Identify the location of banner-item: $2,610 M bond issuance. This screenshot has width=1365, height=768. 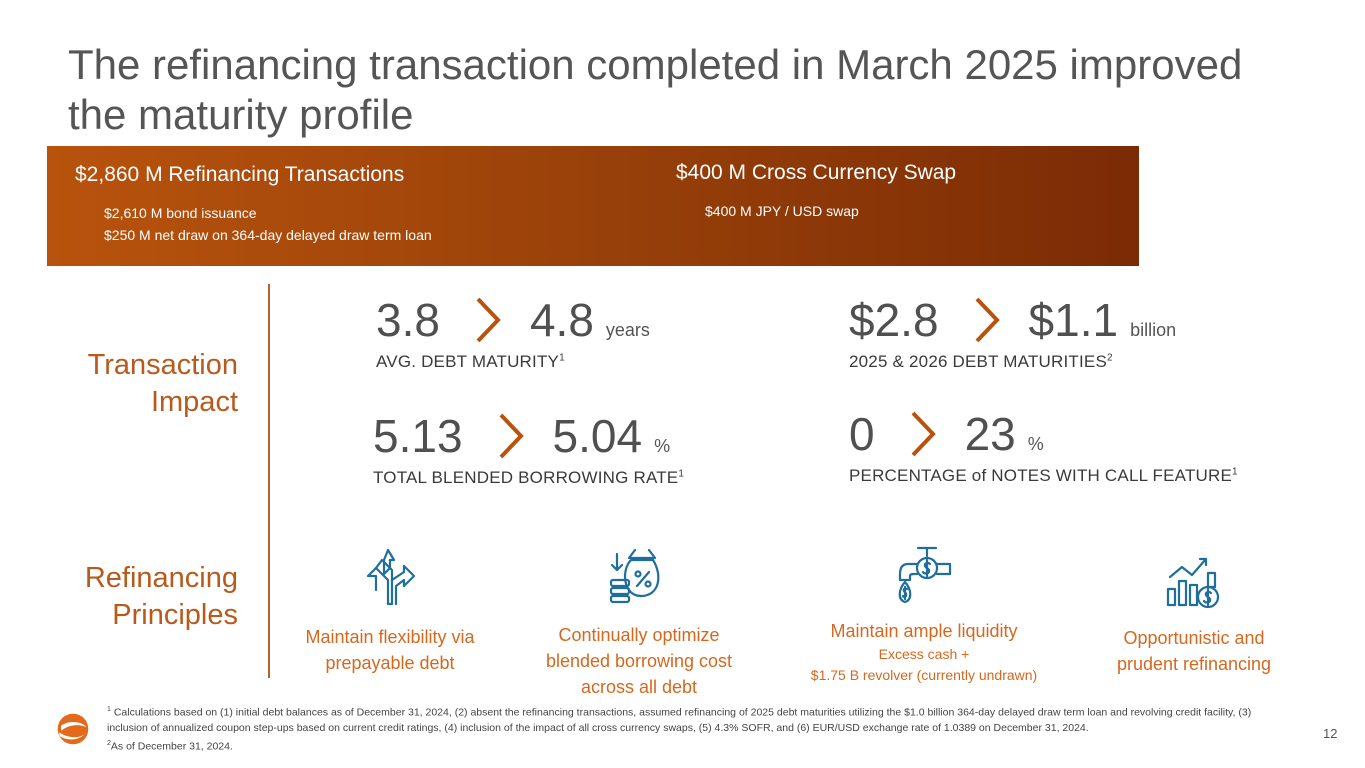
(180, 213).